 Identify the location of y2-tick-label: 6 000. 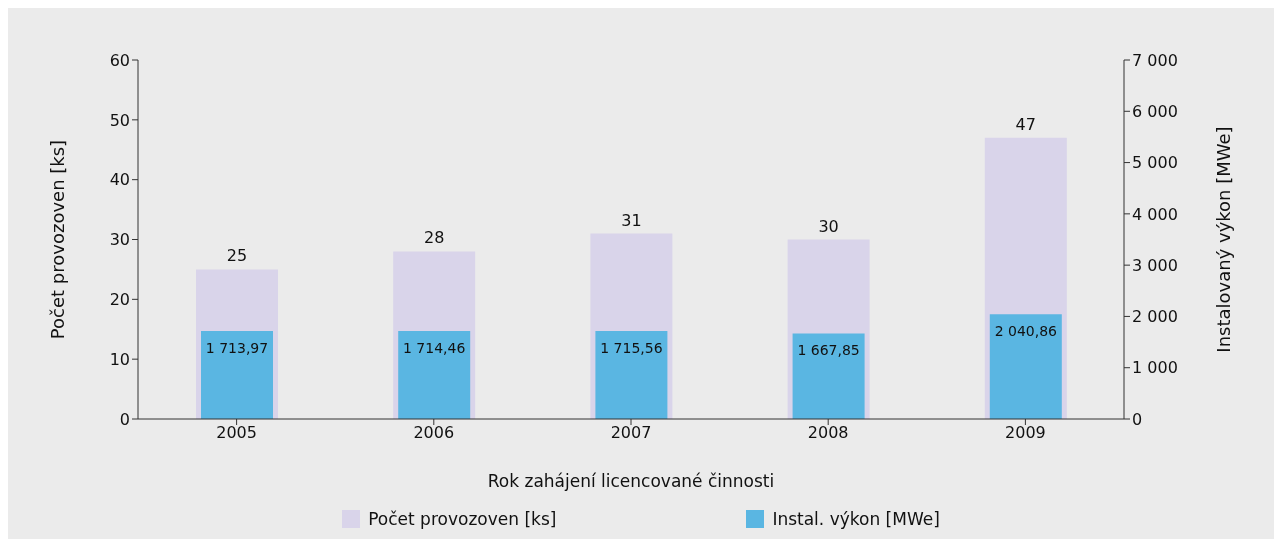
(1155, 111).